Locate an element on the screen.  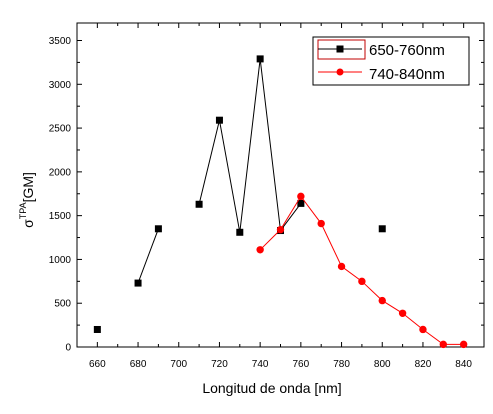
legend-series-2-marker is located at coordinates (340, 72).